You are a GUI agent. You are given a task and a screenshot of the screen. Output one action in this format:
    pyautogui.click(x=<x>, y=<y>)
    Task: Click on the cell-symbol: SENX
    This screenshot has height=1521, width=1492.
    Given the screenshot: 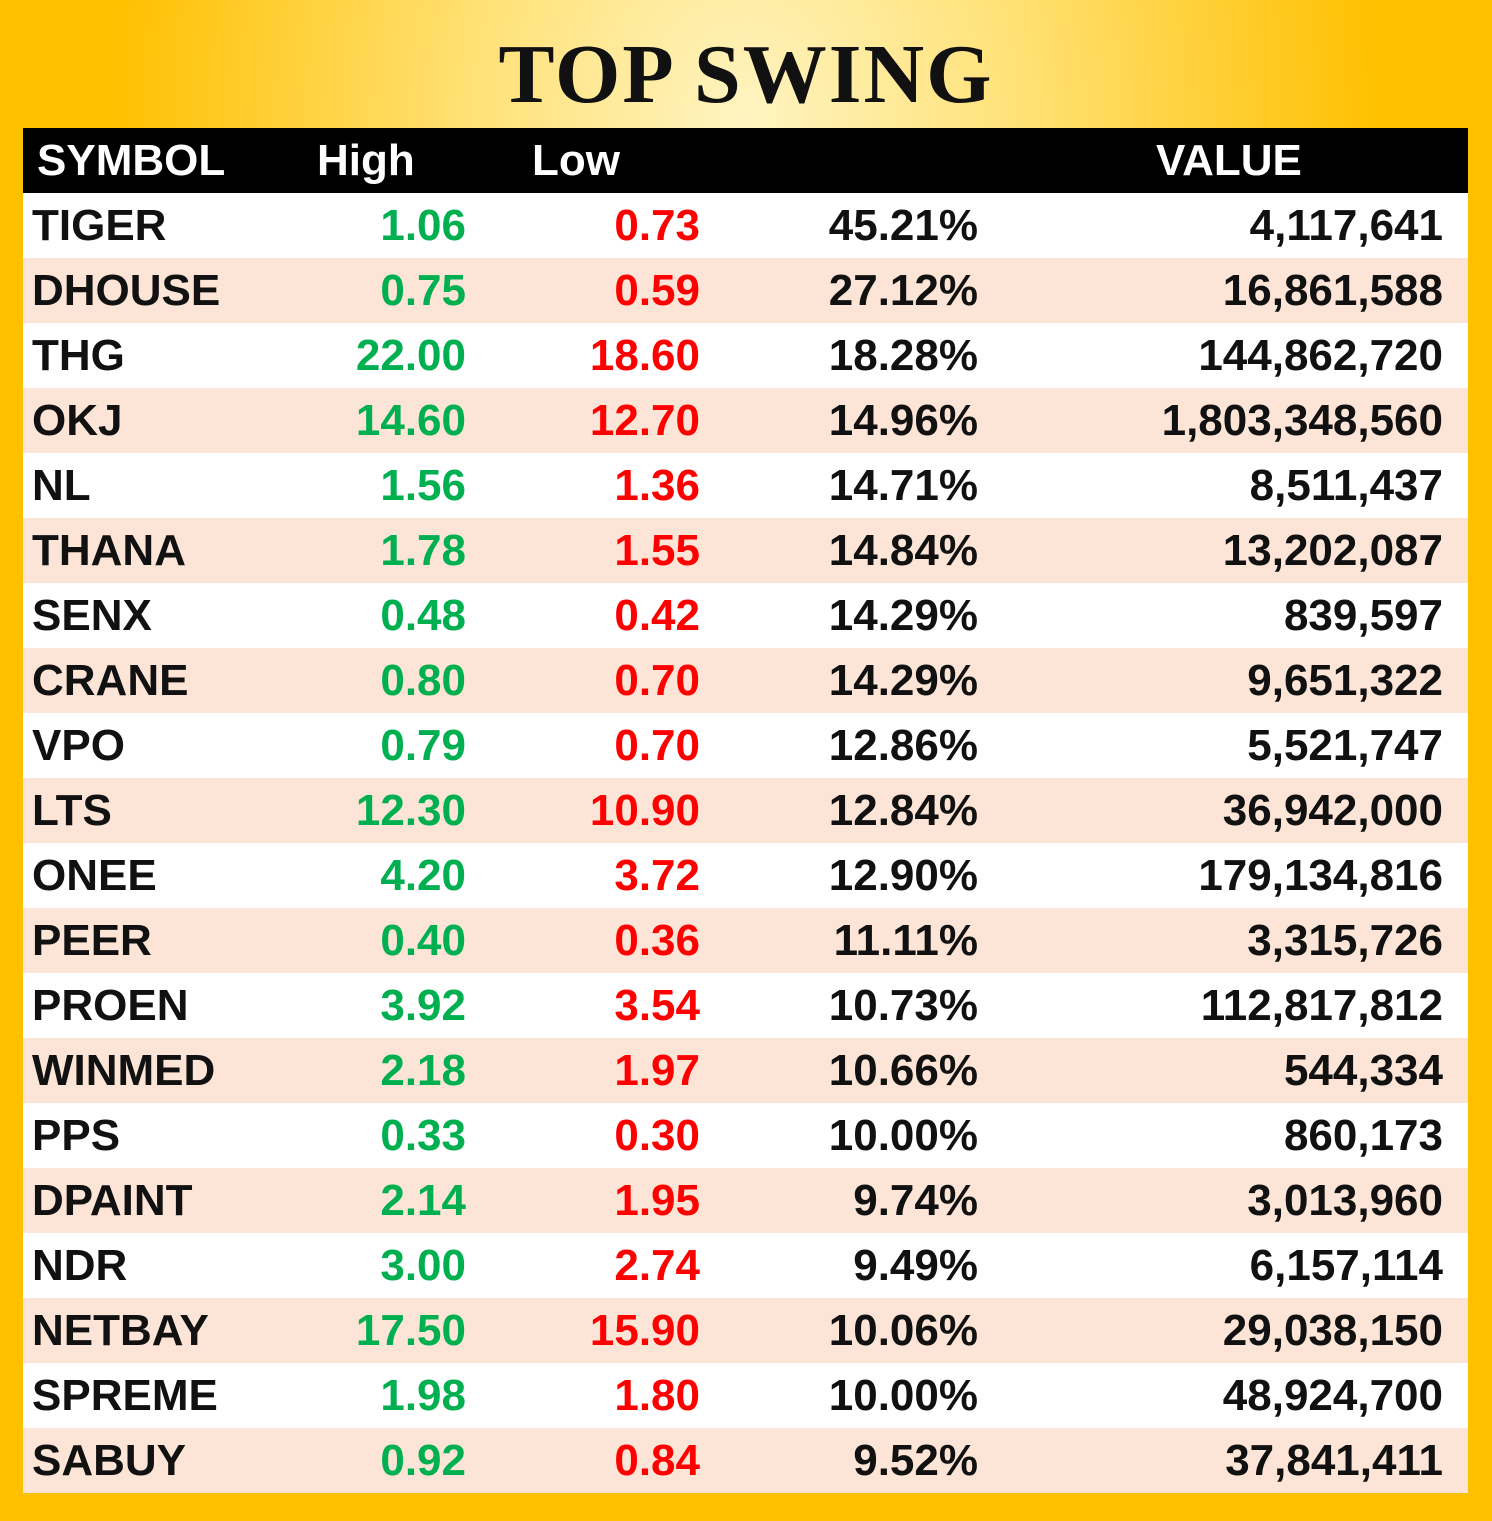 What is the action you would take?
    pyautogui.click(x=92, y=615)
    